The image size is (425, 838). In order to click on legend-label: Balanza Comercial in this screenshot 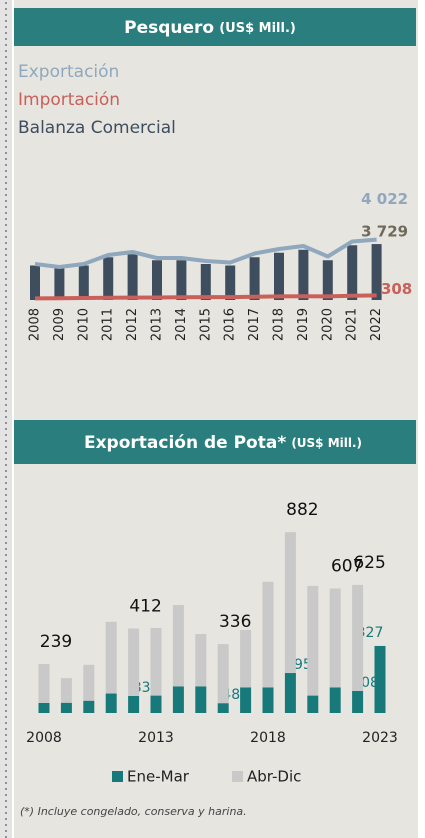, I will do `click(97, 128)`.